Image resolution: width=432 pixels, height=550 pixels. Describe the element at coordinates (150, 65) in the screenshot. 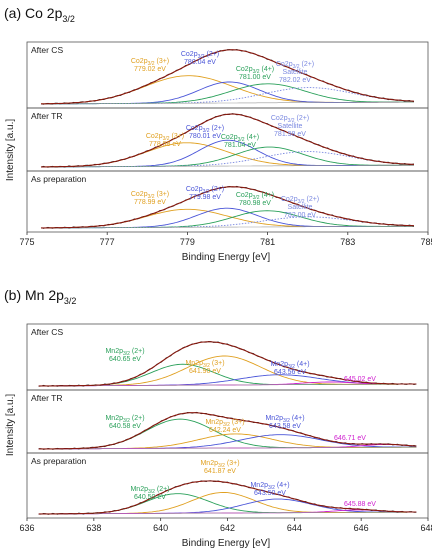

I see `co-peak-annotation: Co2p3/2 (3+) 779.02 eV` at that location.